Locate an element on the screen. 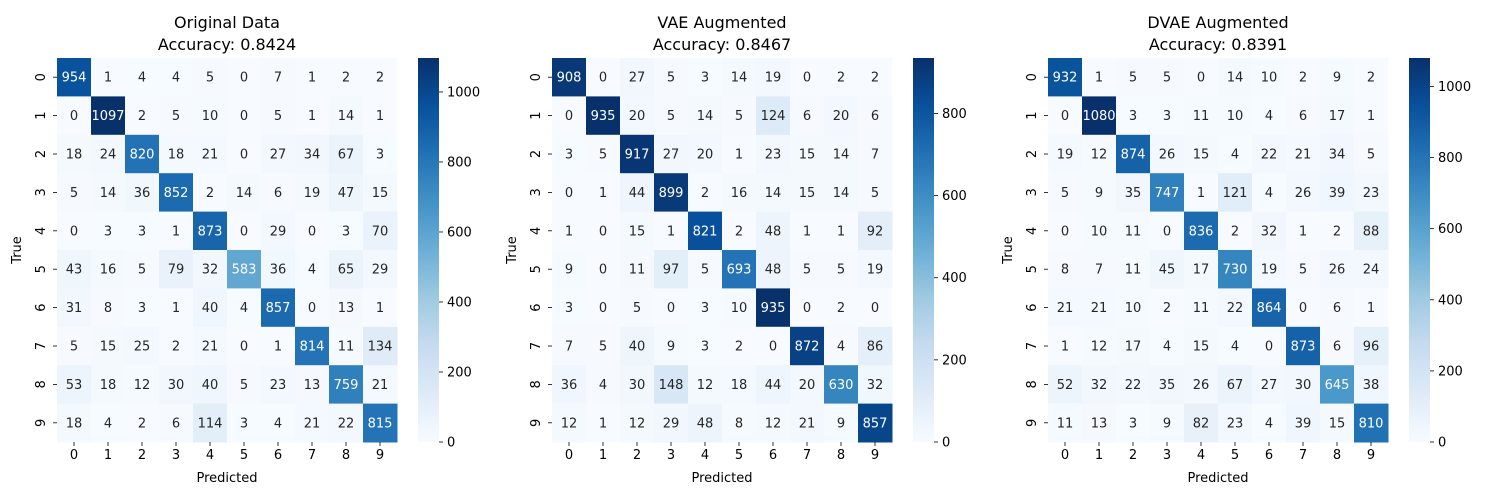 This screenshot has width=1500, height=500. y-tick-label: 0 is located at coordinates (41, 77).